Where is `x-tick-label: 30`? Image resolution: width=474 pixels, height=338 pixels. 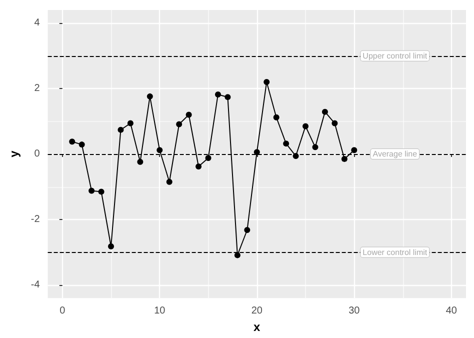
x-tick-label: 30 is located at coordinates (354, 311).